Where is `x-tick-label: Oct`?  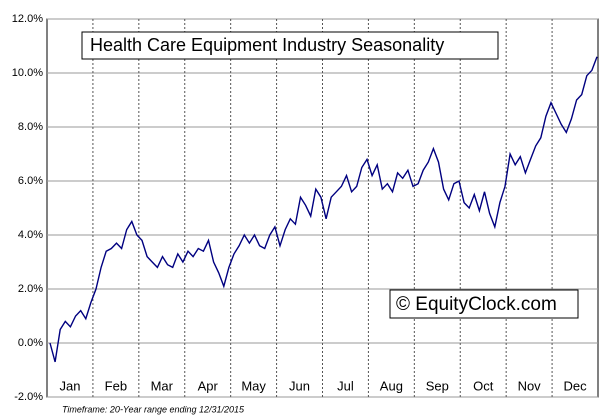
x-tick-label: Oct is located at coordinates (483, 385).